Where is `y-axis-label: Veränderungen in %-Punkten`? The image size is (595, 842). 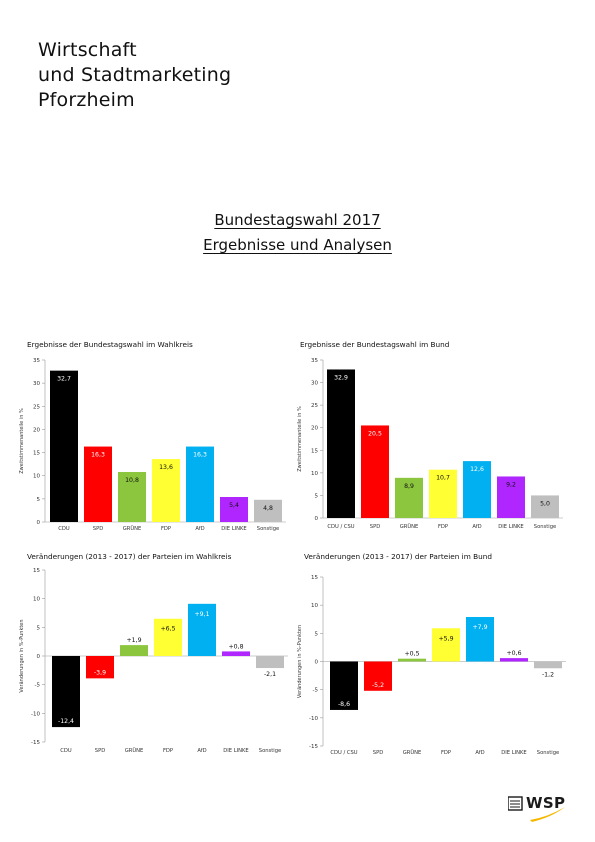 y-axis-label: Veränderungen in %-Punkten is located at coordinates (300, 661).